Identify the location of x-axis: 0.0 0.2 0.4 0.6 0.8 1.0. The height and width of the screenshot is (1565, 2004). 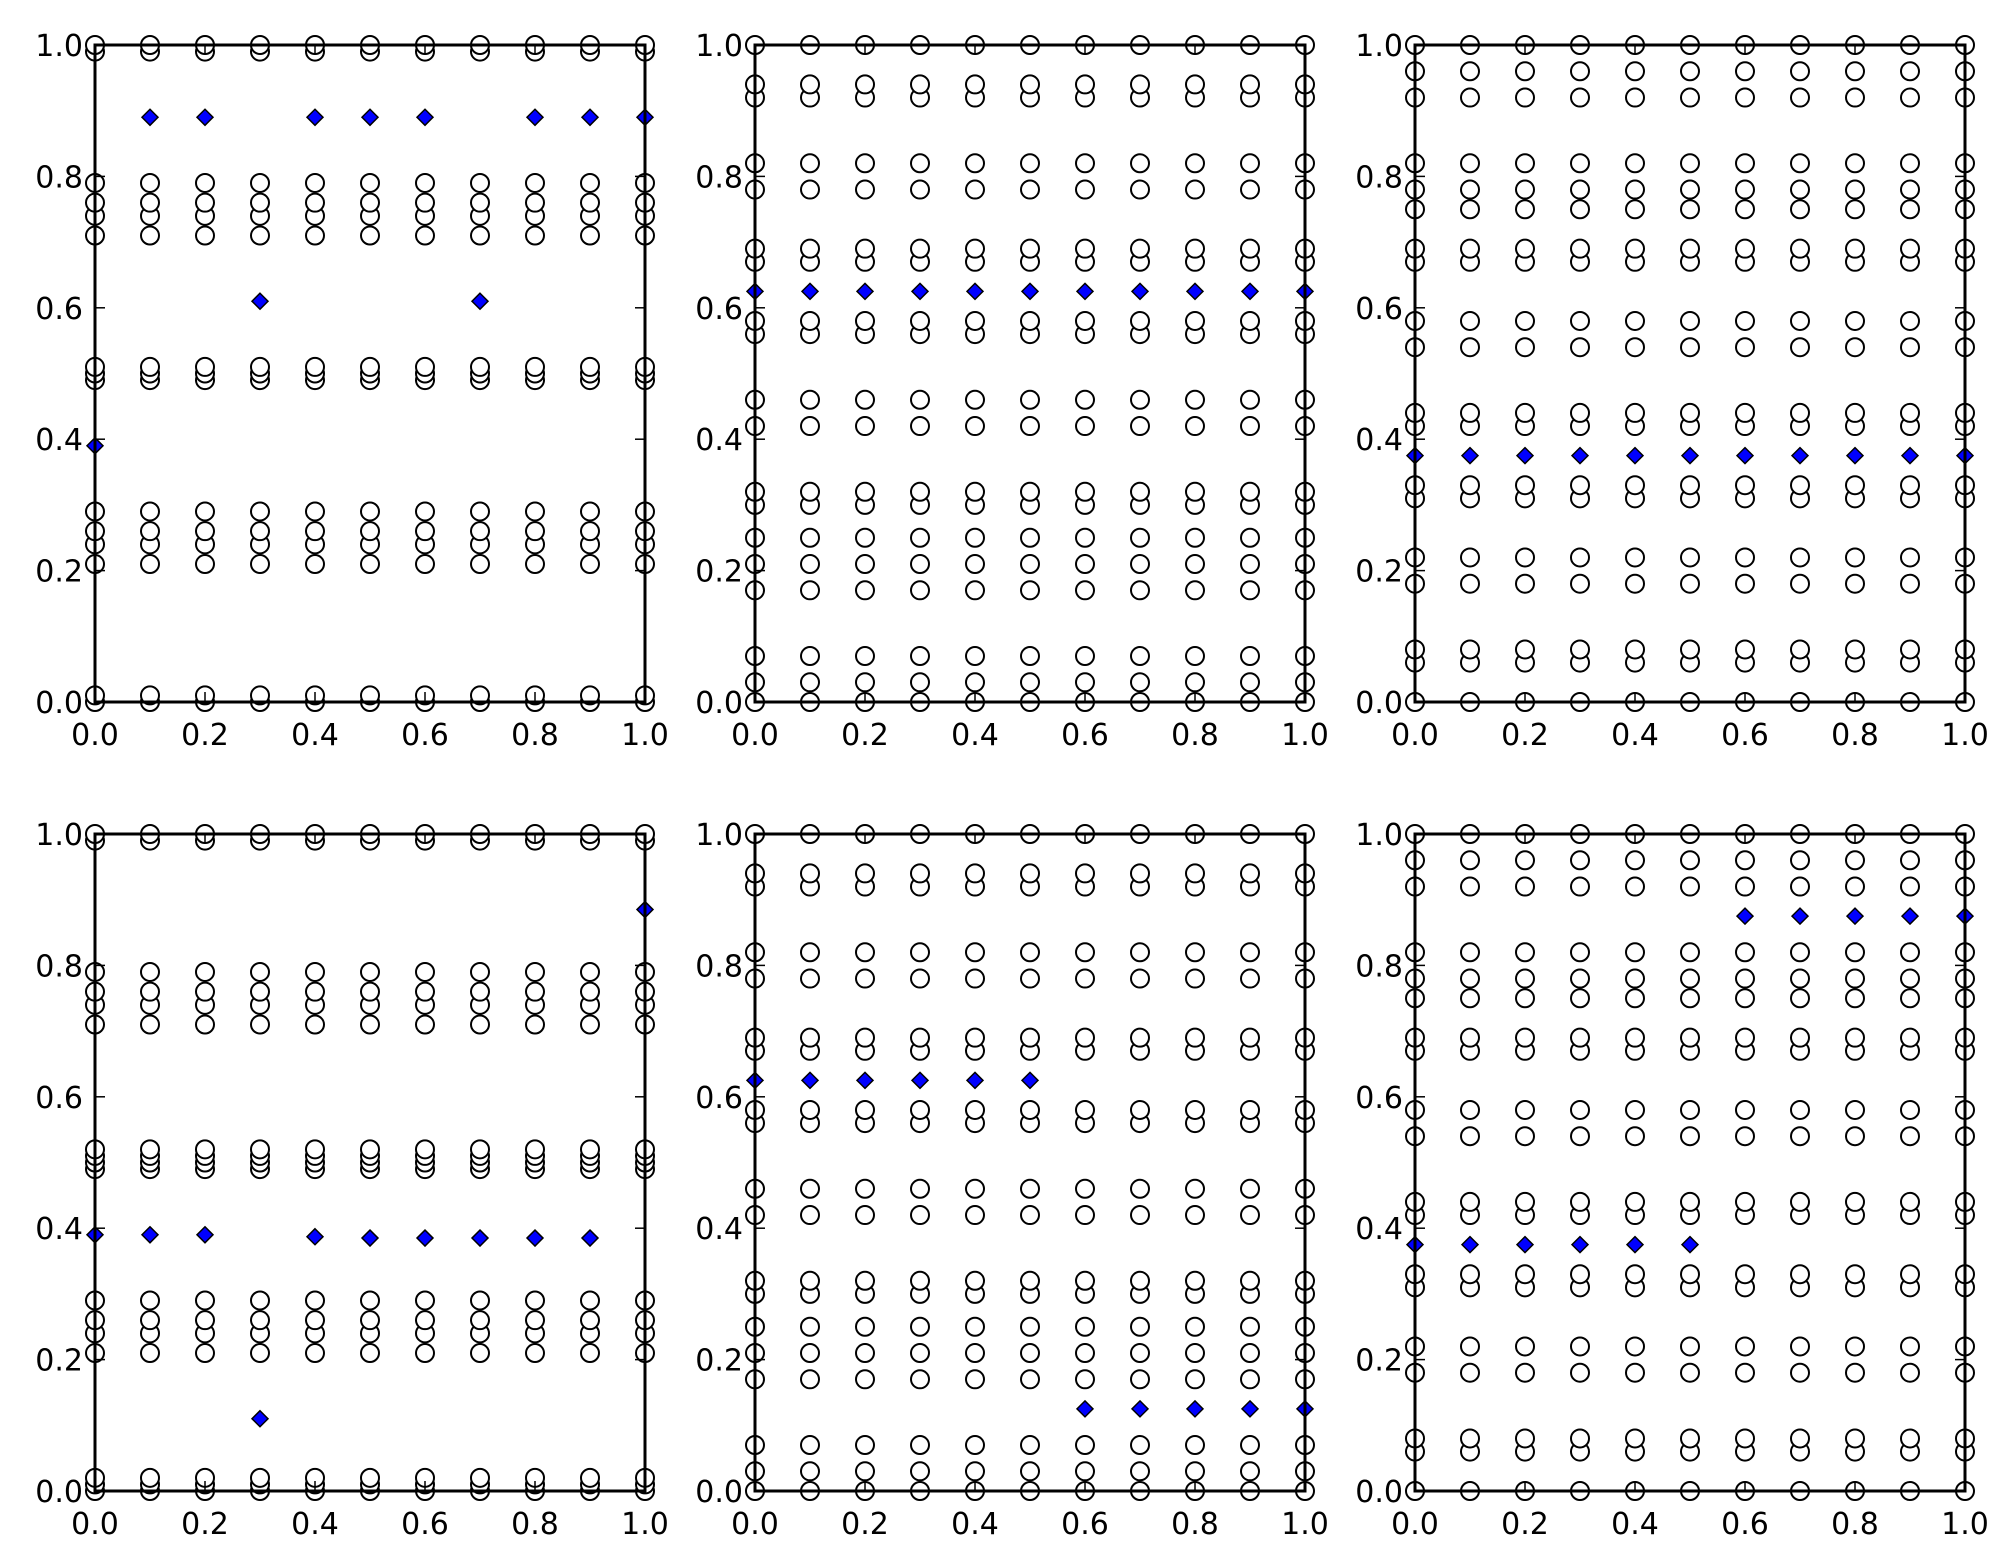
(1030, 399).